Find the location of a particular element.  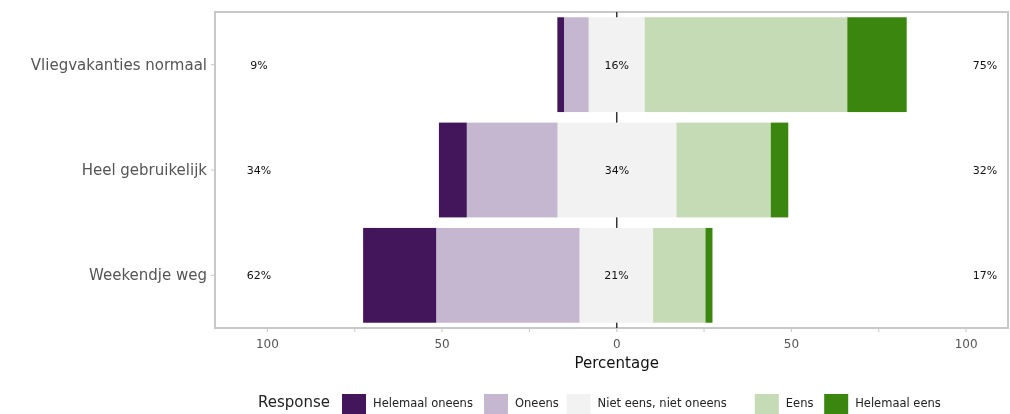

legend-label: Eens is located at coordinates (799, 403).